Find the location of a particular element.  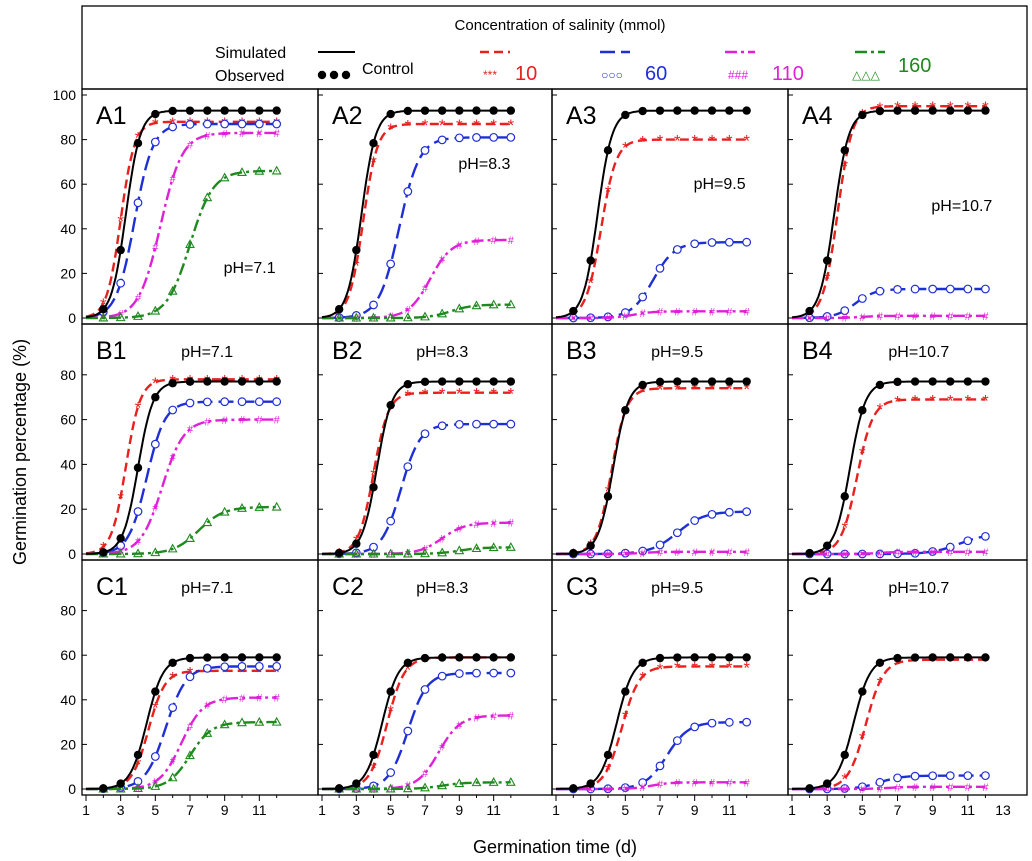

x-tick-label: 9 is located at coordinates (933, 810).